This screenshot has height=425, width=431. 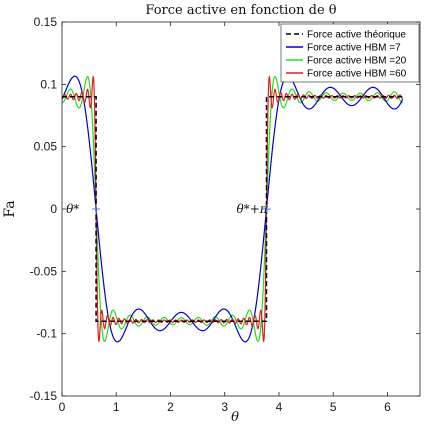 What do you see at coordinates (354, 48) in the screenshot?
I see `legend-label: Force active HBM =7` at bounding box center [354, 48].